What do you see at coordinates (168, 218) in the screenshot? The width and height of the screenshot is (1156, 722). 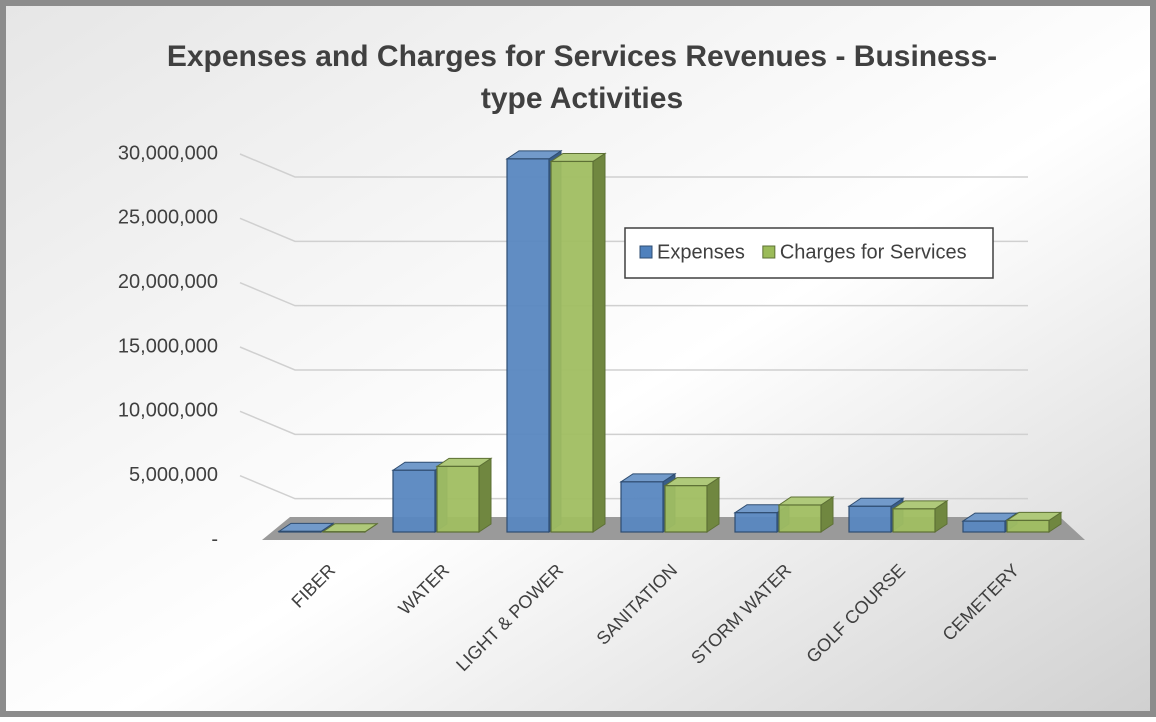 I see `y-tick-label: 25,000,000` at bounding box center [168, 218].